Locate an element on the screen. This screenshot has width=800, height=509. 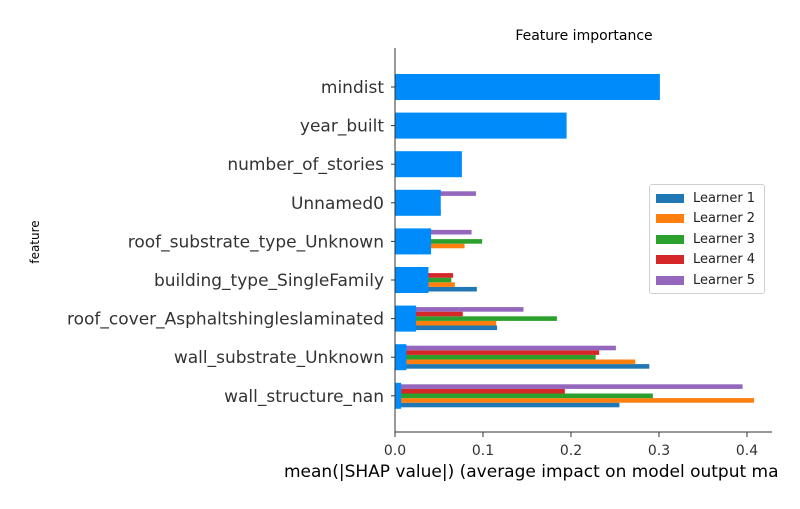
x-tick-label: 0.1 is located at coordinates (483, 451).